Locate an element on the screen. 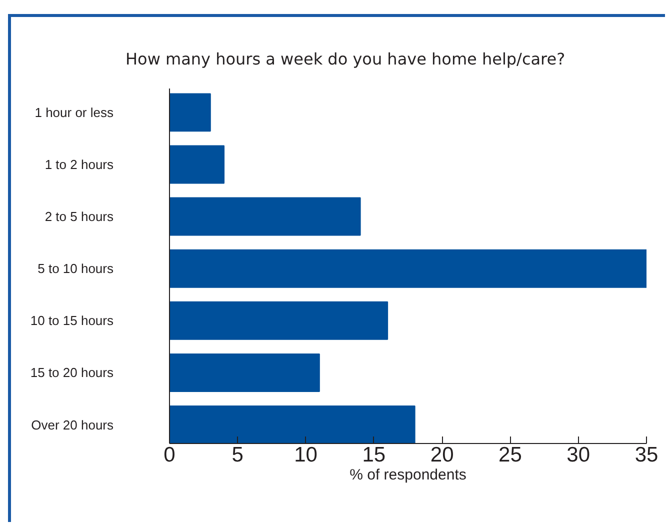  y-tick-label: Over 20 hours is located at coordinates (72, 424).